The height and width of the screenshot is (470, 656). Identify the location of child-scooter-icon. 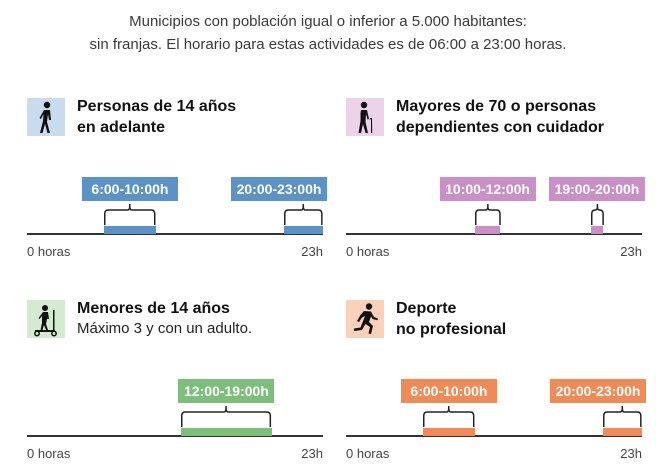
(46, 319).